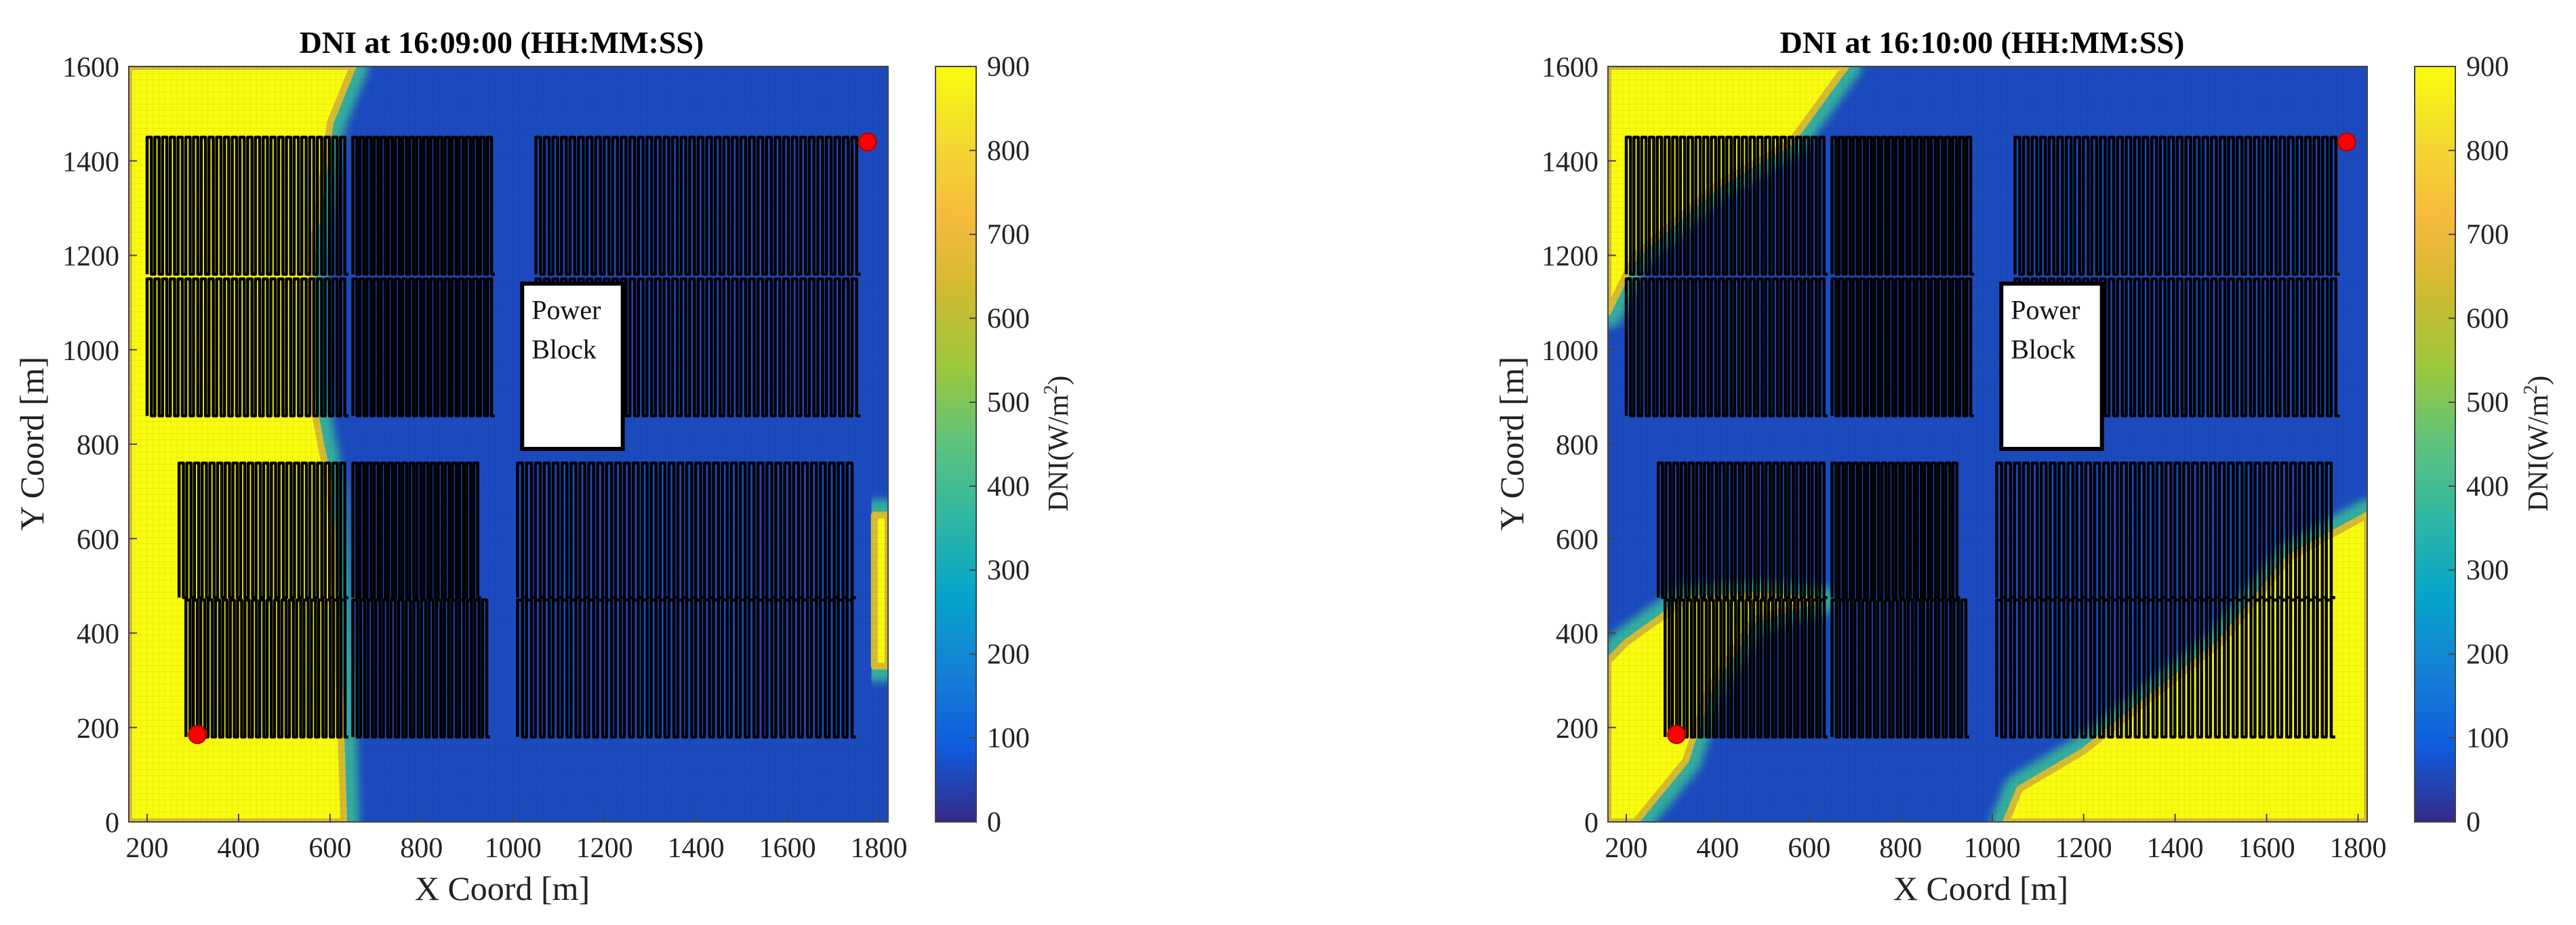 Image resolution: width=2576 pixels, height=925 pixels. I want to click on colorbar-tick-label-1-500: 500, so click(2487, 402).